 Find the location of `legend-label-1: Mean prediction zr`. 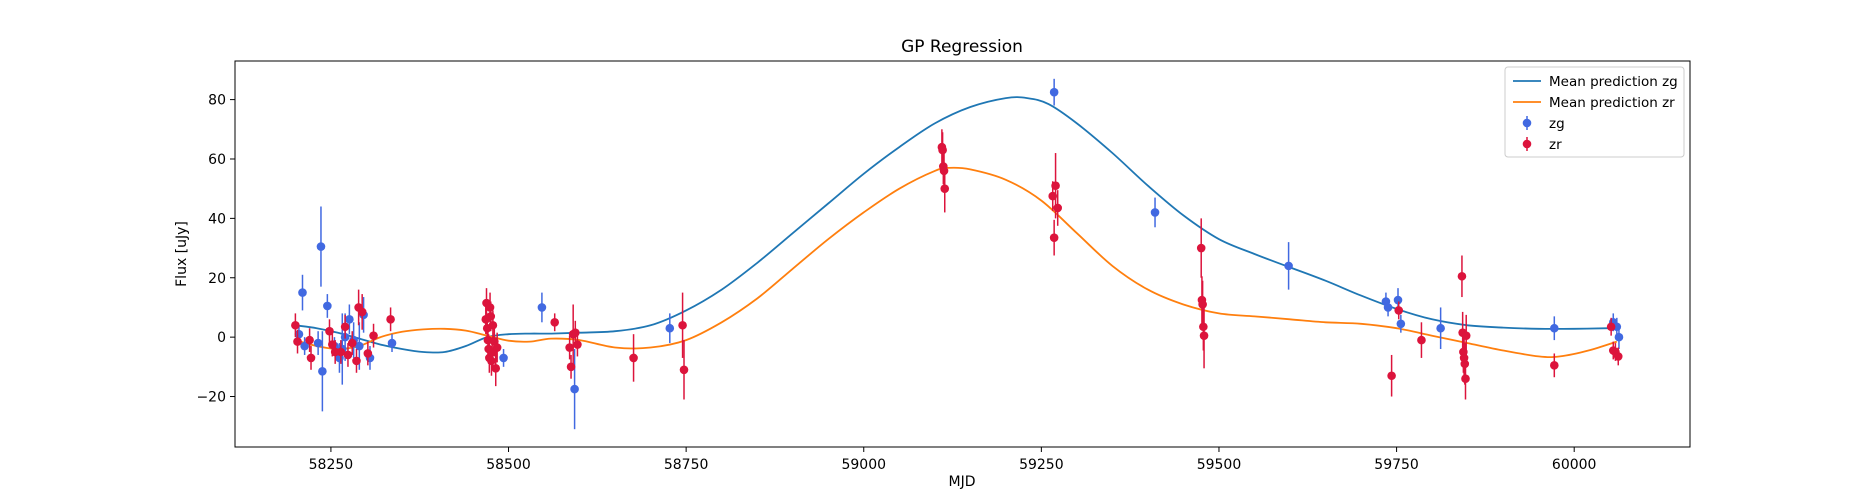

legend-label-1: Mean prediction zr is located at coordinates (1612, 103).